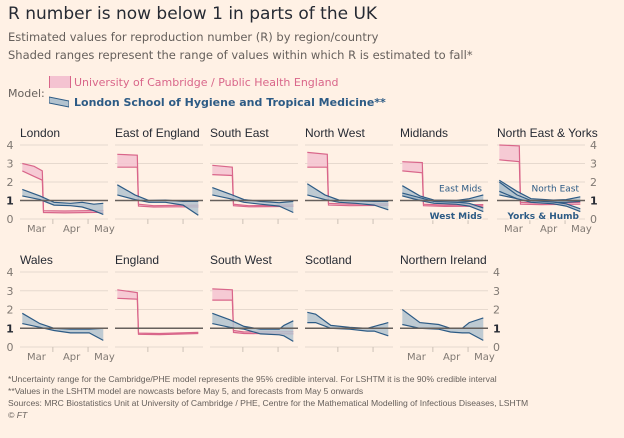 The height and width of the screenshot is (438, 624). I want to click on copyright: © FT, so click(18, 415).